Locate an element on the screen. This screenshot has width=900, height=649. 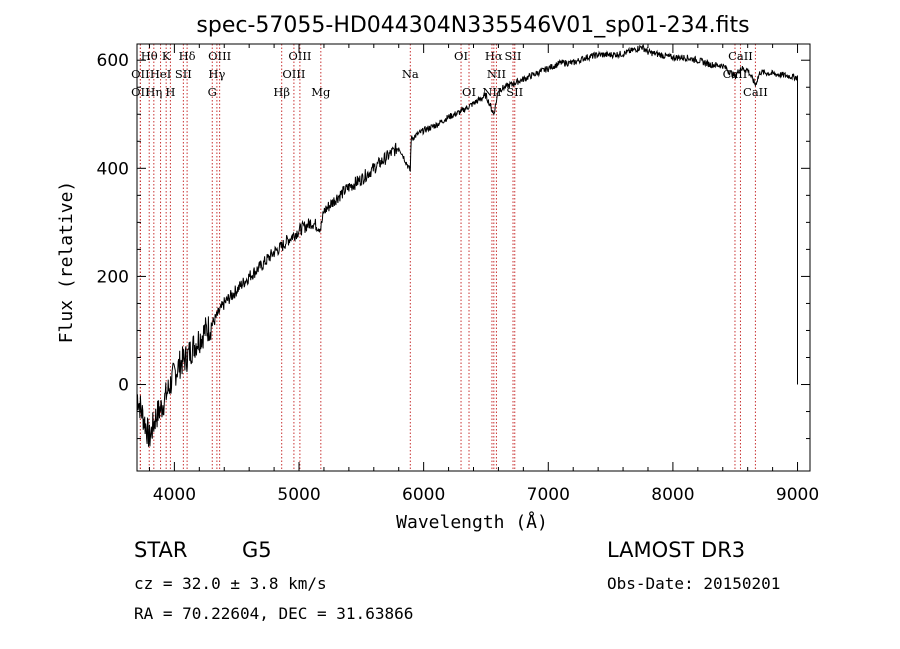
spectral-line-label: Hβ is located at coordinates (281, 92).